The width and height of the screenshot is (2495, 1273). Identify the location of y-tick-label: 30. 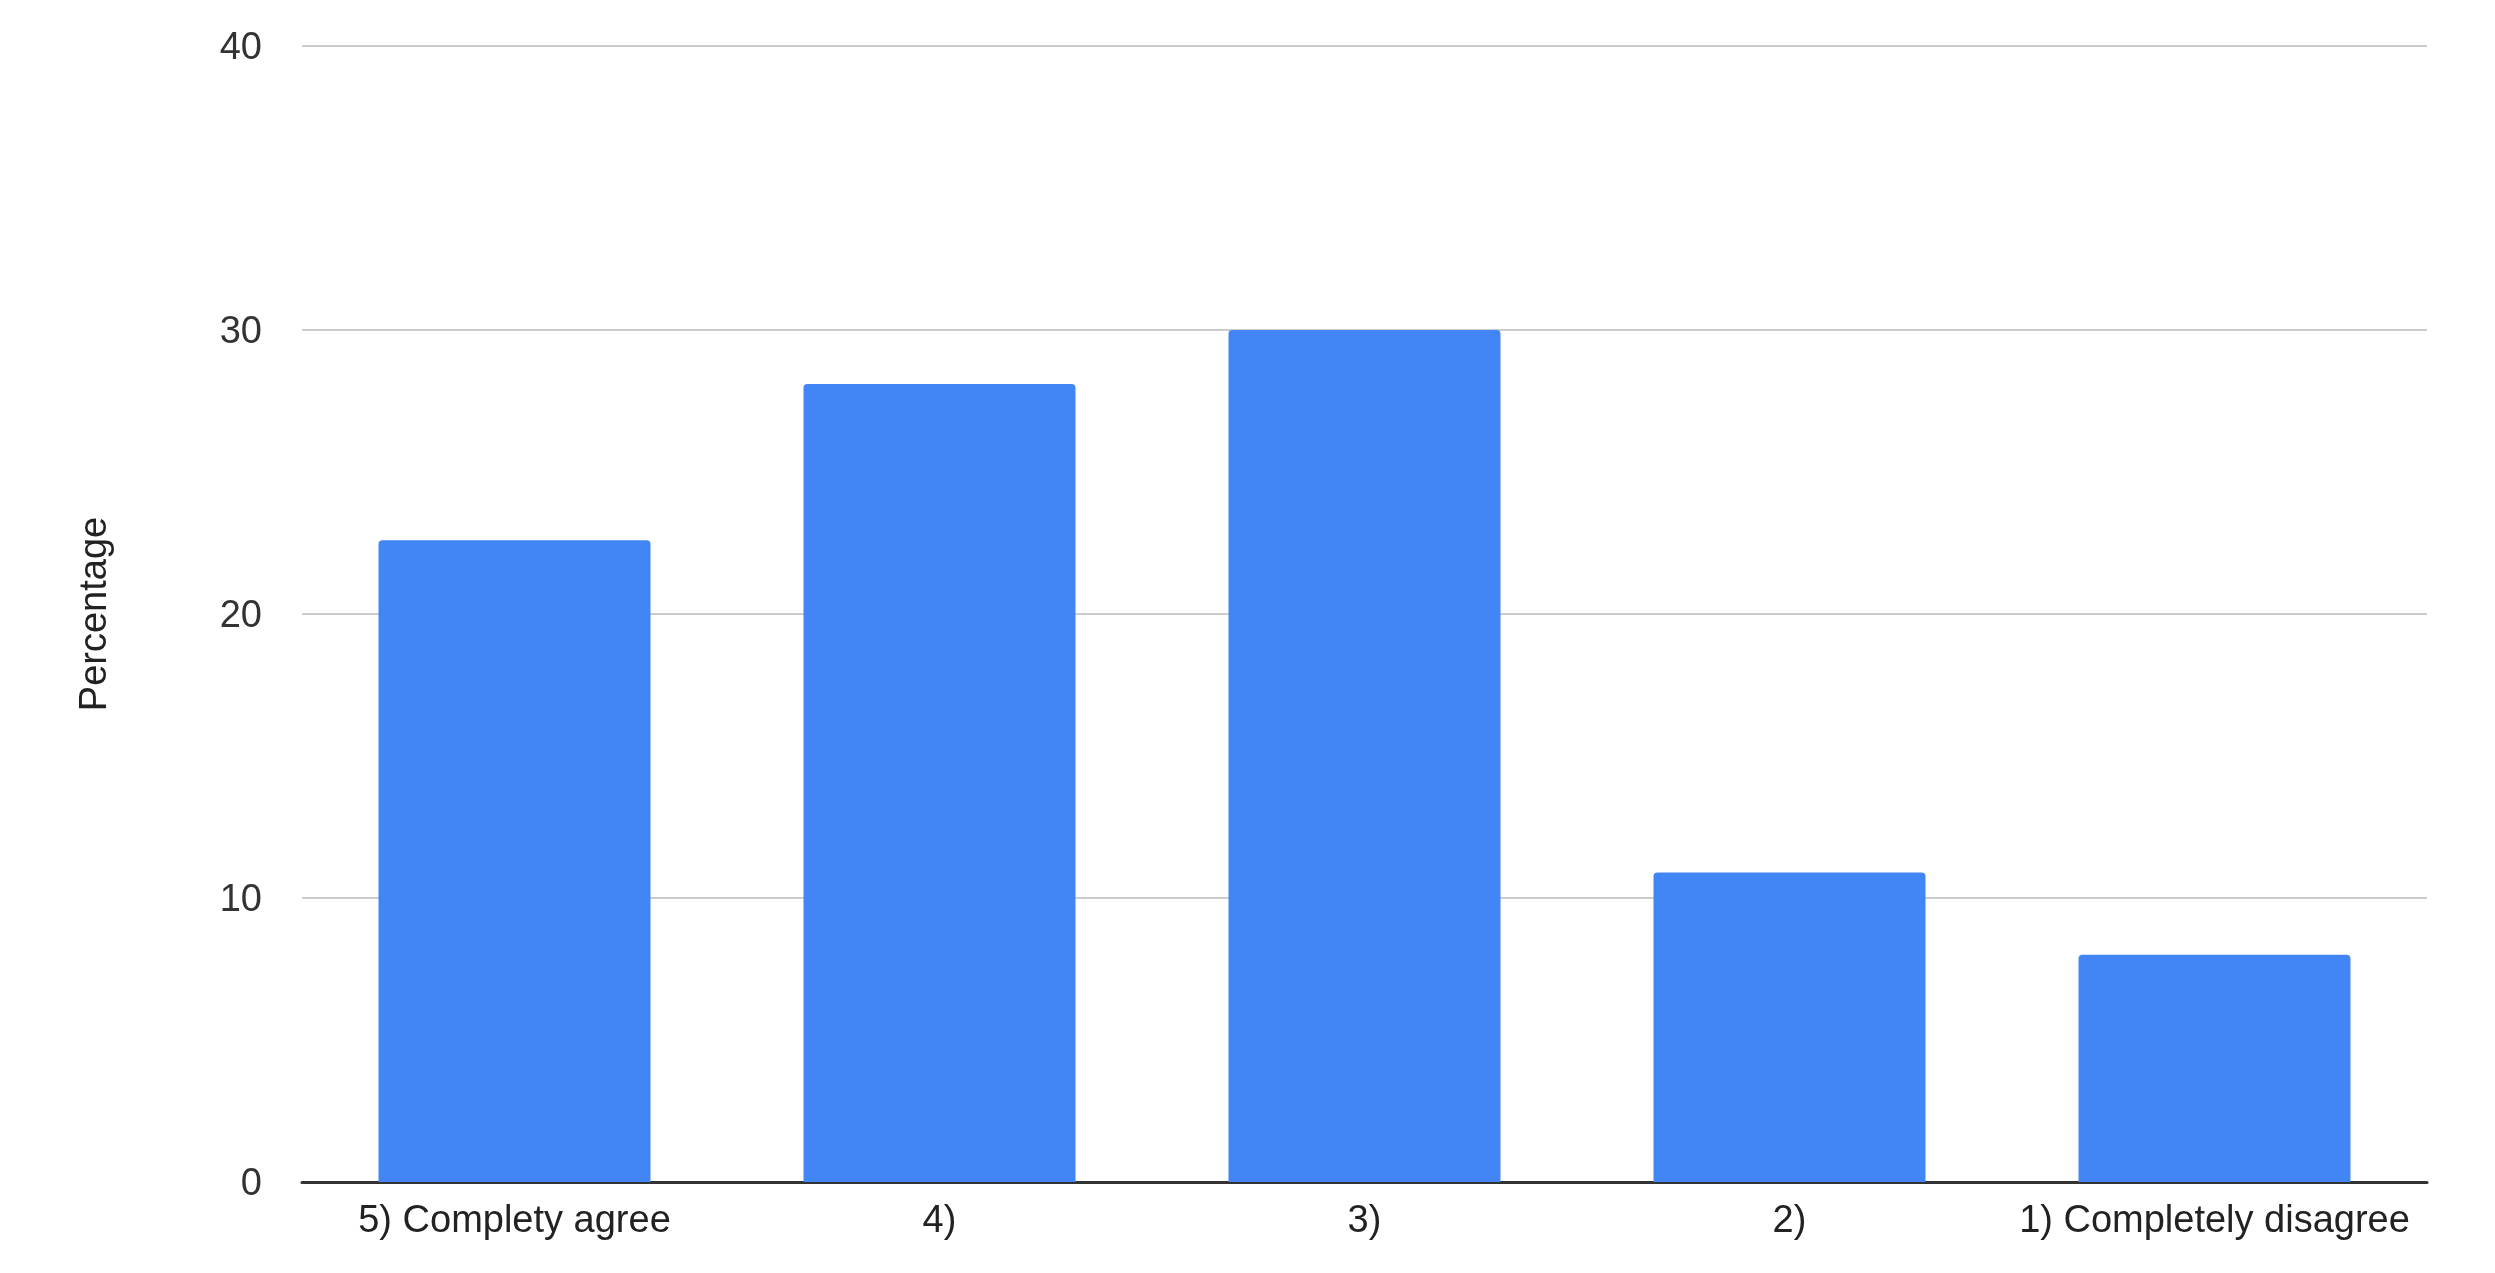
(240, 330).